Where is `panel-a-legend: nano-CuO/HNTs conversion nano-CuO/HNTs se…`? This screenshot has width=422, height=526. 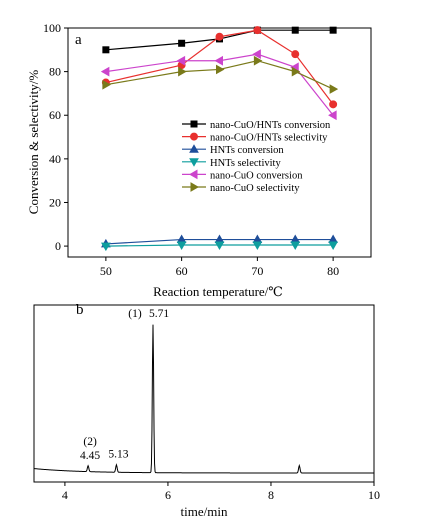
panel-a-legend: nano-CuO/HNTs conversion nano-CuO/HNTs se… is located at coordinates (256, 157).